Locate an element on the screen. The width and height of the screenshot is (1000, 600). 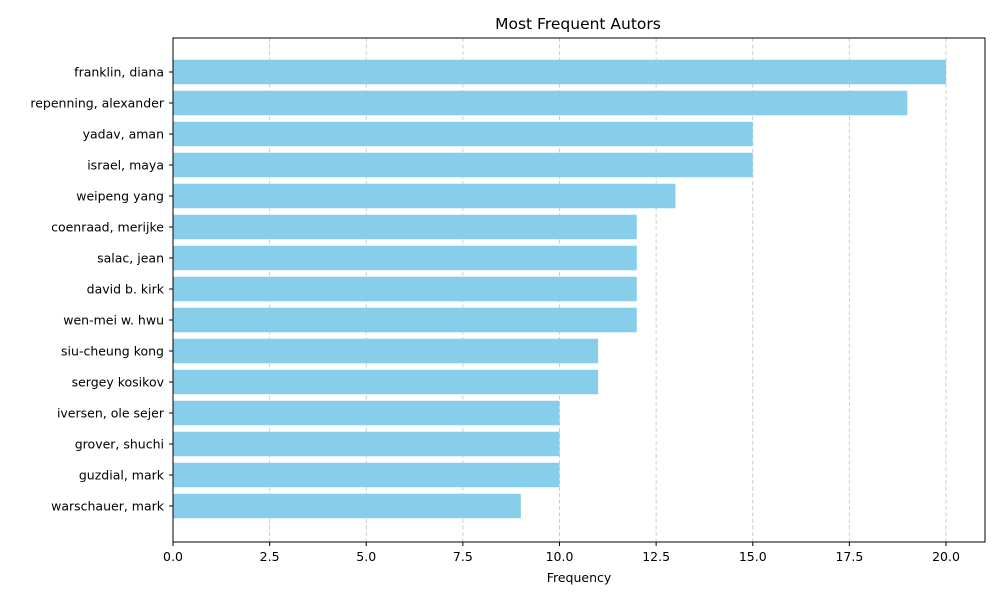
y-tick-label: sergey kosikov is located at coordinates (118, 382).